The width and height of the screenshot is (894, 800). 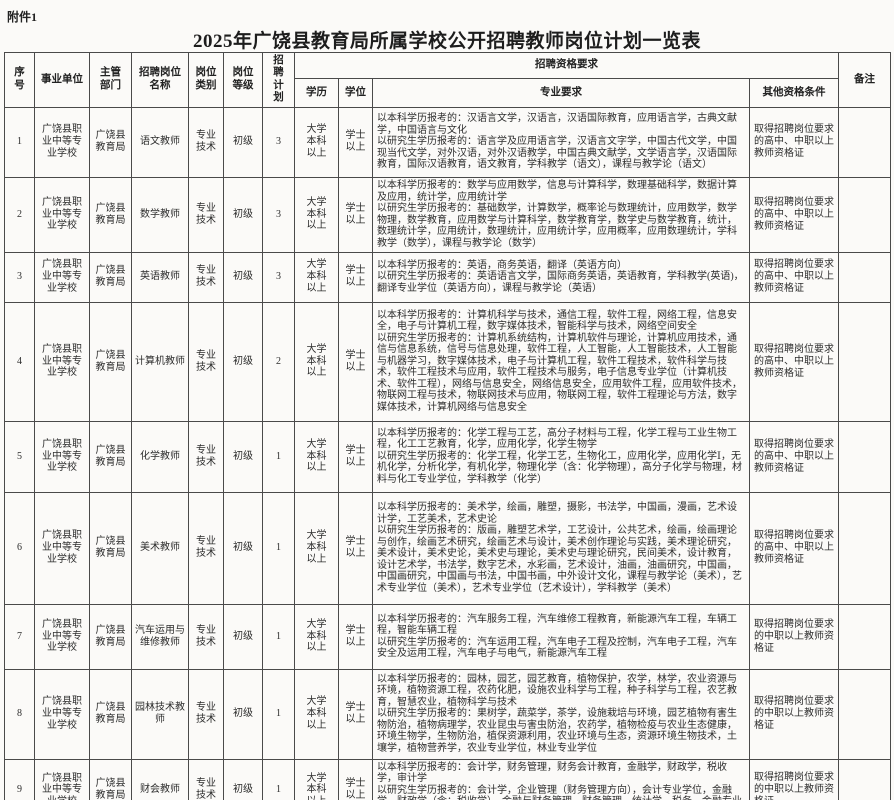 I want to click on header-no: 序号, so click(x=19, y=80).